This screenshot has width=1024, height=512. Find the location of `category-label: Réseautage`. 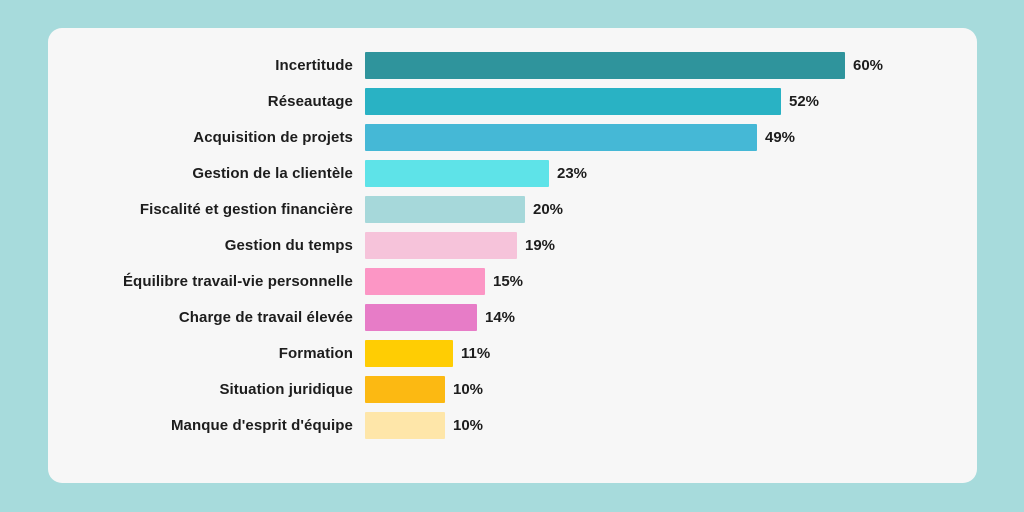

category-label: Réseautage is located at coordinates (310, 101).